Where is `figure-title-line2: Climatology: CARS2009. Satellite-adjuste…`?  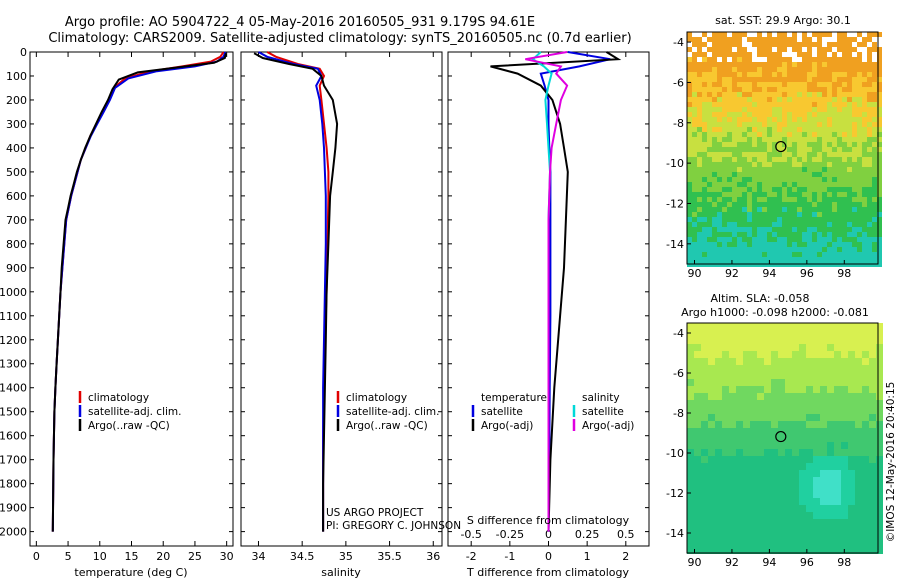
figure-title-line2: Climatology: CARS2009. Satellite-adjuste… is located at coordinates (339, 38).